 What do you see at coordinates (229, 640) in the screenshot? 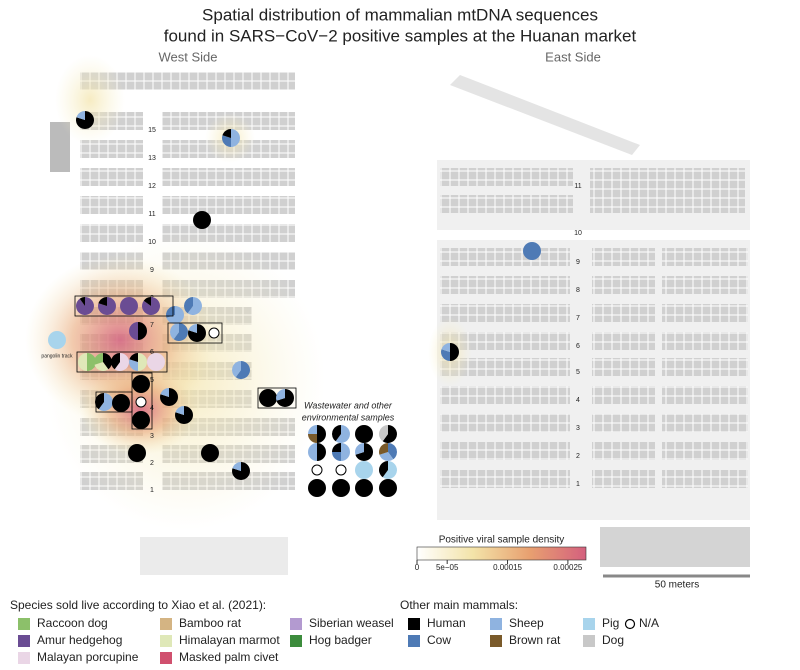
I see `legend-label: Himalayan marmot` at bounding box center [229, 640].